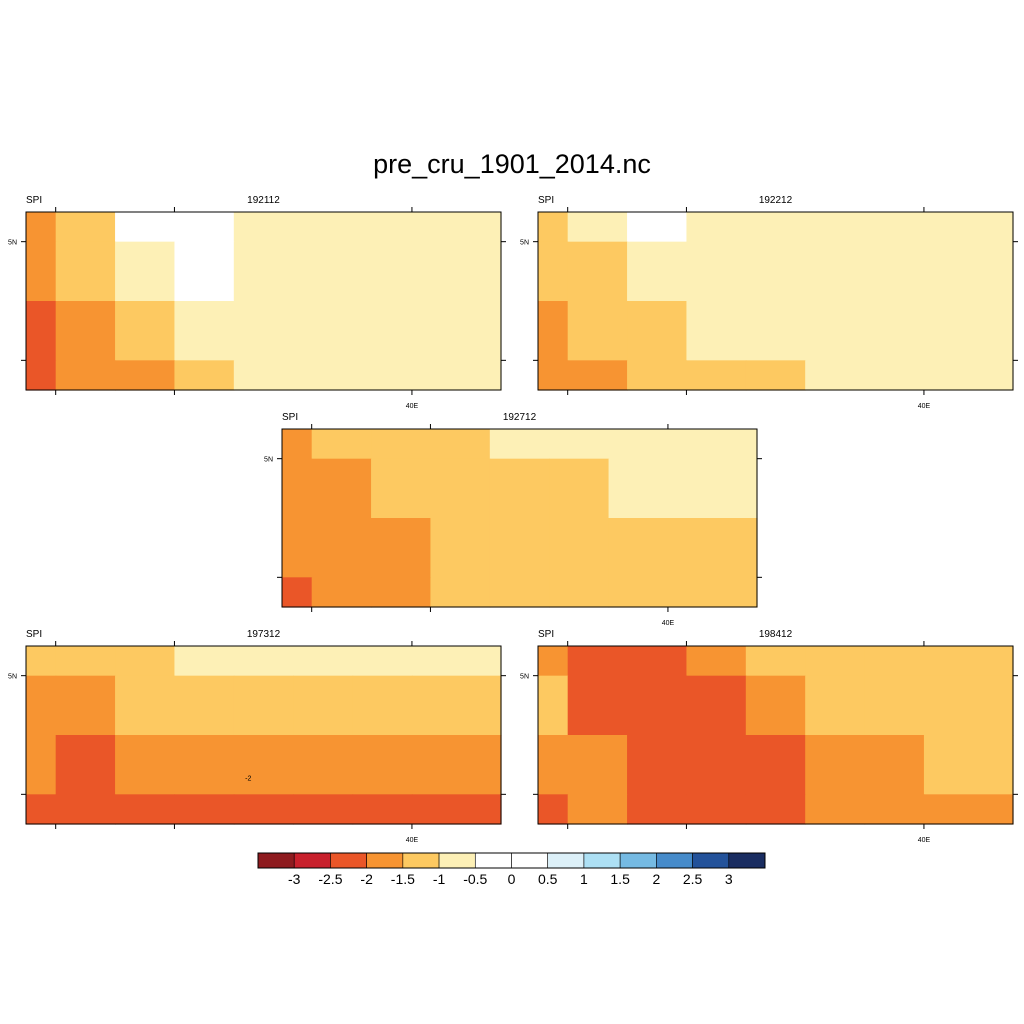 The width and height of the screenshot is (1024, 1024). I want to click on panel-center-string: 192112, so click(263, 200).